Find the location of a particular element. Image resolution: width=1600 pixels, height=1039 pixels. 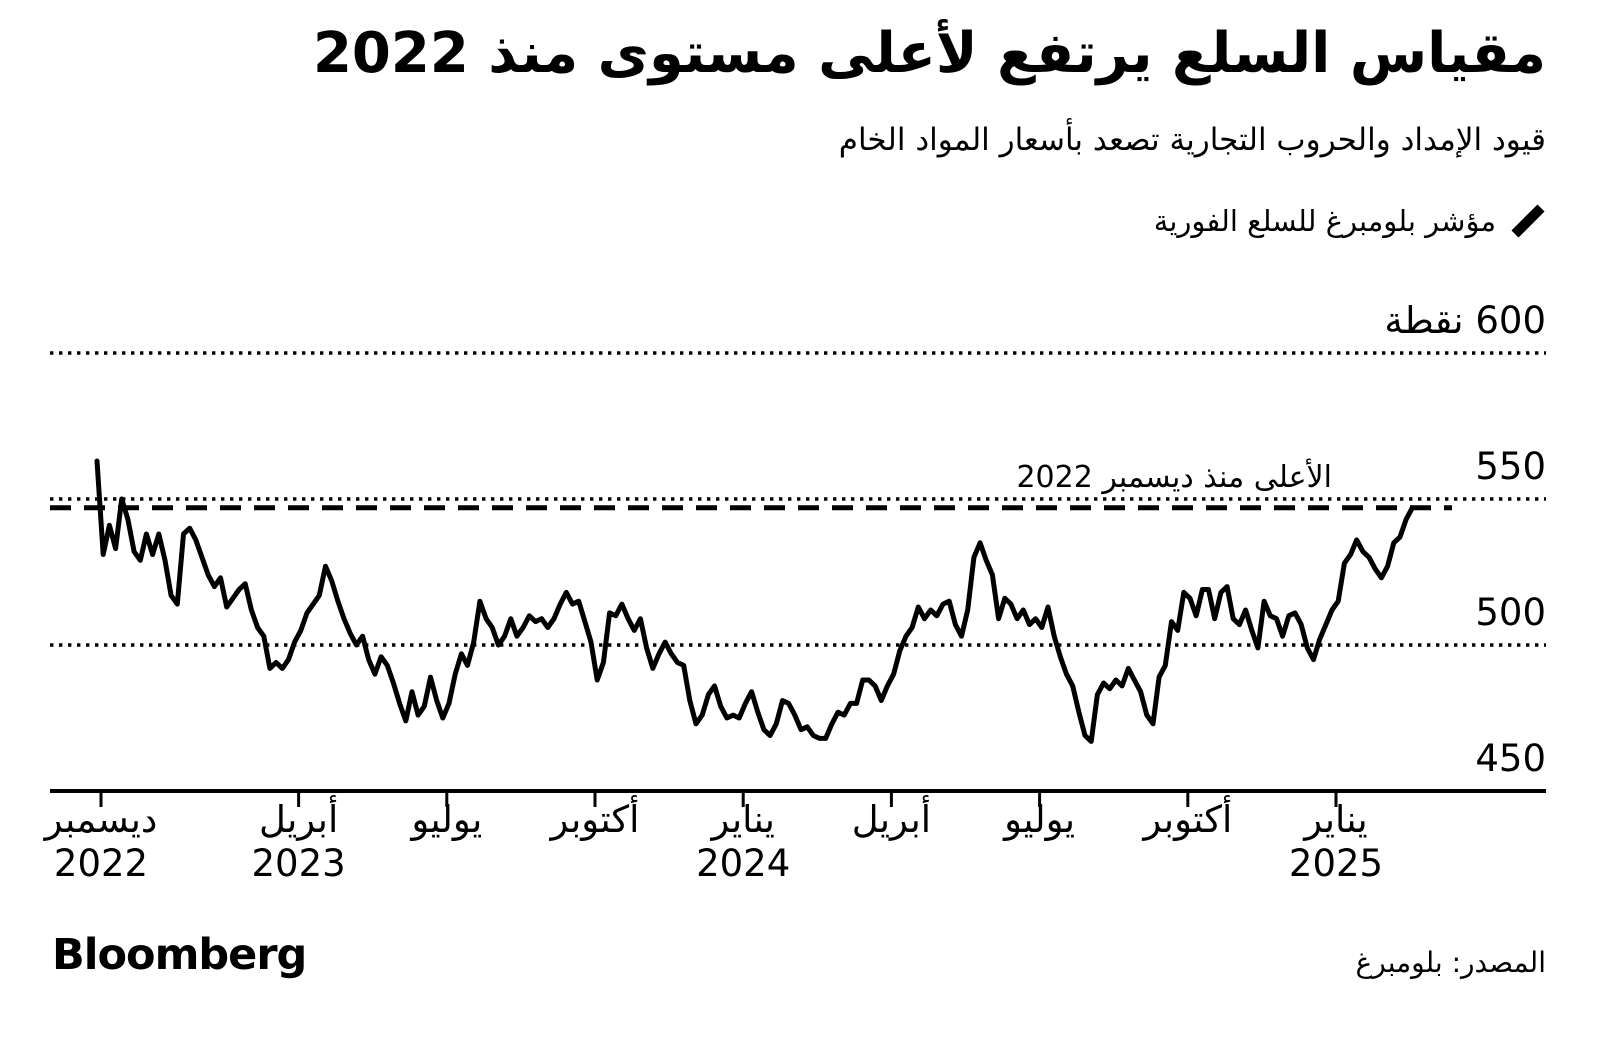

legend-label: مؤشر بلومبرغ للسلع الفورية is located at coordinates (1324, 221).